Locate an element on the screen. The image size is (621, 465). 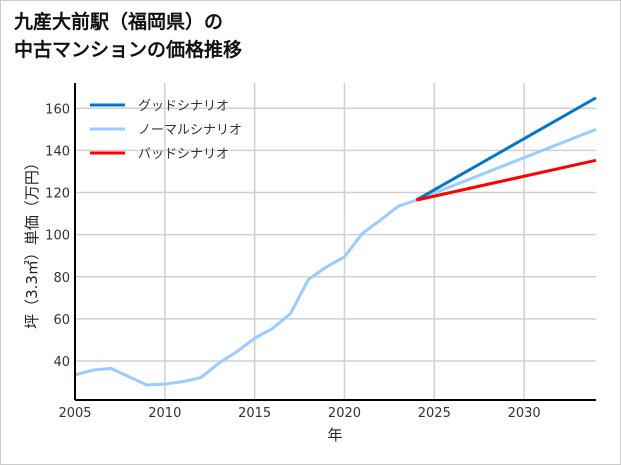
y-tick-label: 80 is located at coordinates (61, 278).